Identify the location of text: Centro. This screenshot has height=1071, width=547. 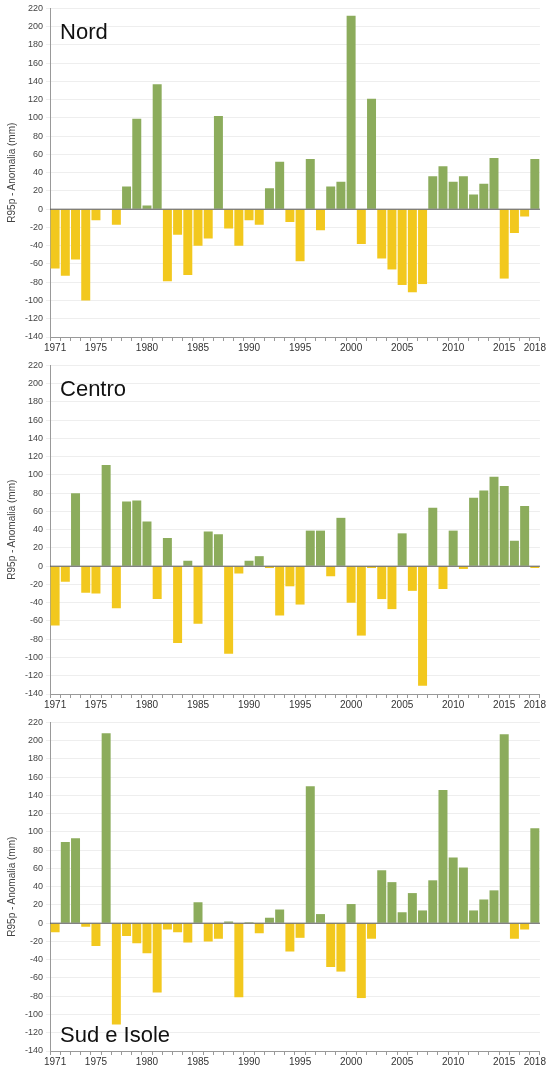
(93, 389).